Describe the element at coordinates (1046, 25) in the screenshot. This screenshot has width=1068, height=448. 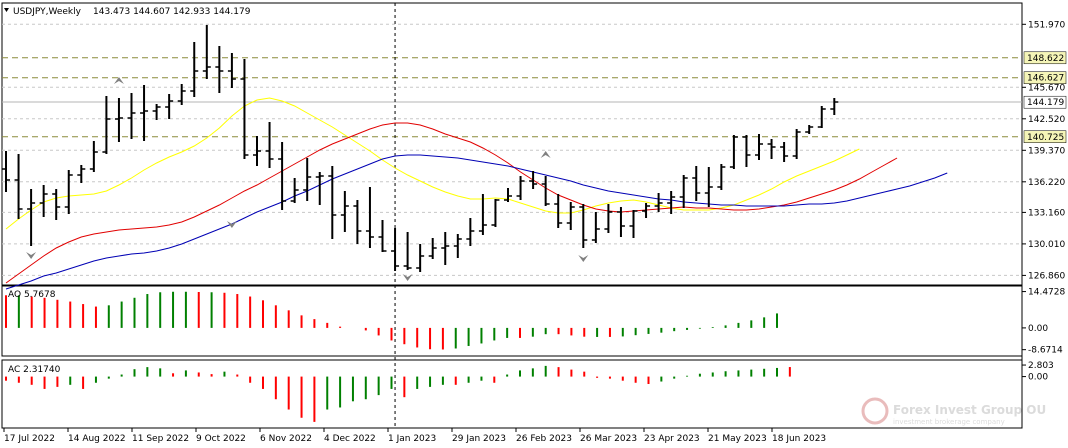
I see `price-tick-label: 151.970` at that location.